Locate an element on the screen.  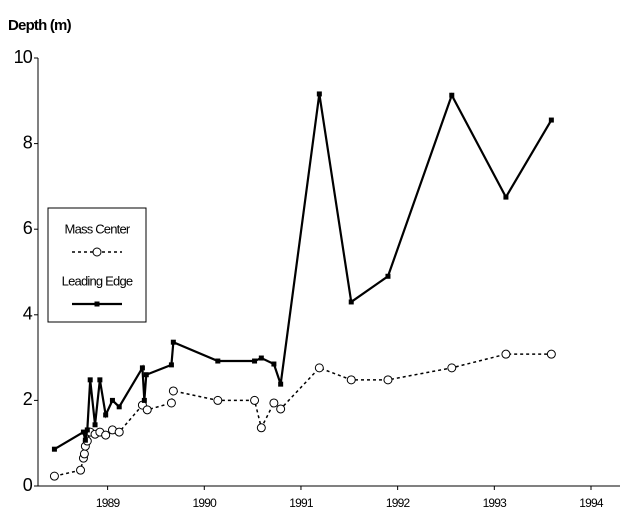
x-tick-label: 1990 is located at coordinates (205, 503).